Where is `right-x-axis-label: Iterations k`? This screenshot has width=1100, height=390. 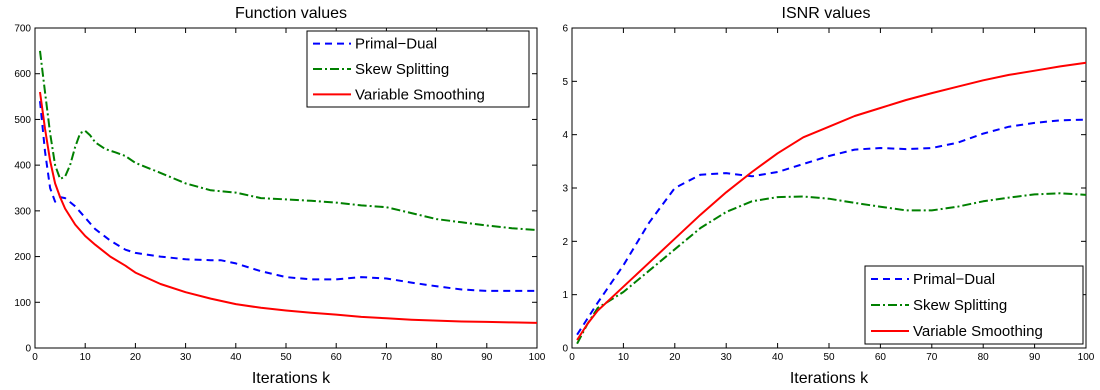 right-x-axis-label: Iterations k is located at coordinates (829, 378).